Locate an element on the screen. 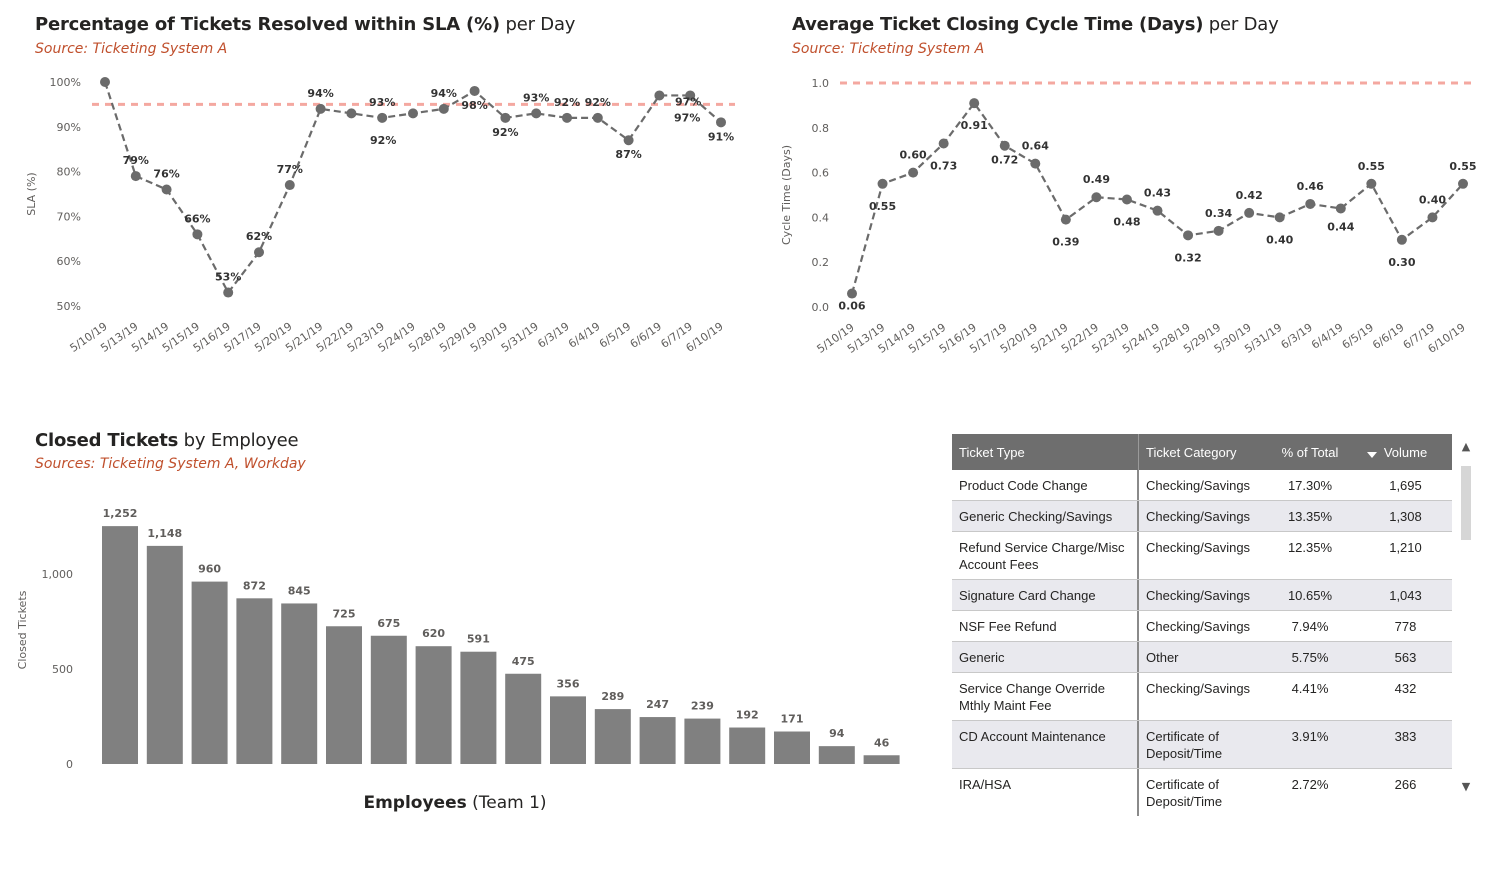 Image resolution: width=1502 pixels, height=870 pixels. bar-data-label: 247 is located at coordinates (657, 704).